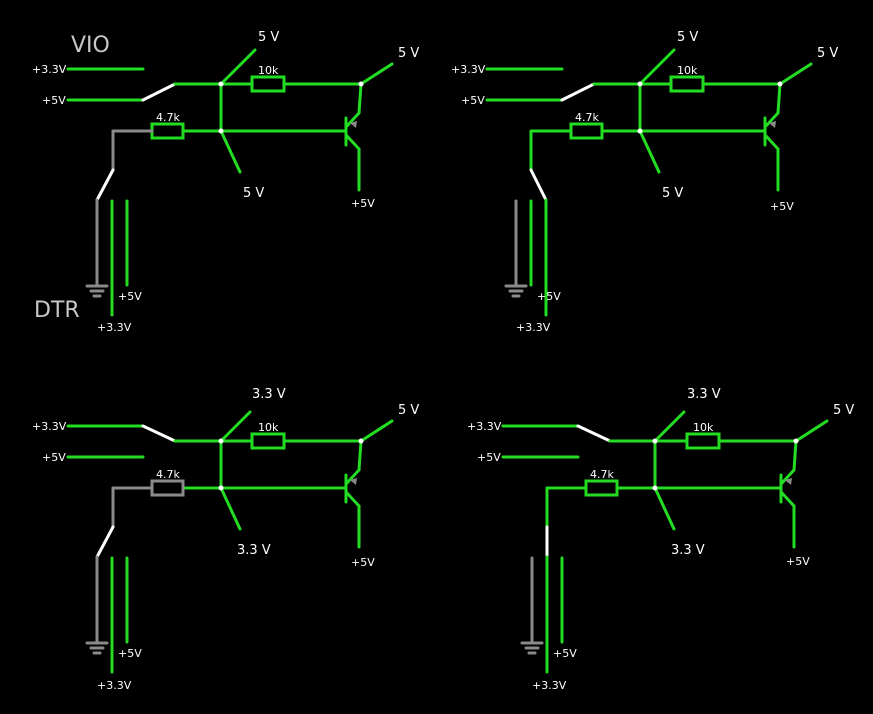 The image size is (873, 714). I want to click on vio-label: VIO, so click(90, 45).